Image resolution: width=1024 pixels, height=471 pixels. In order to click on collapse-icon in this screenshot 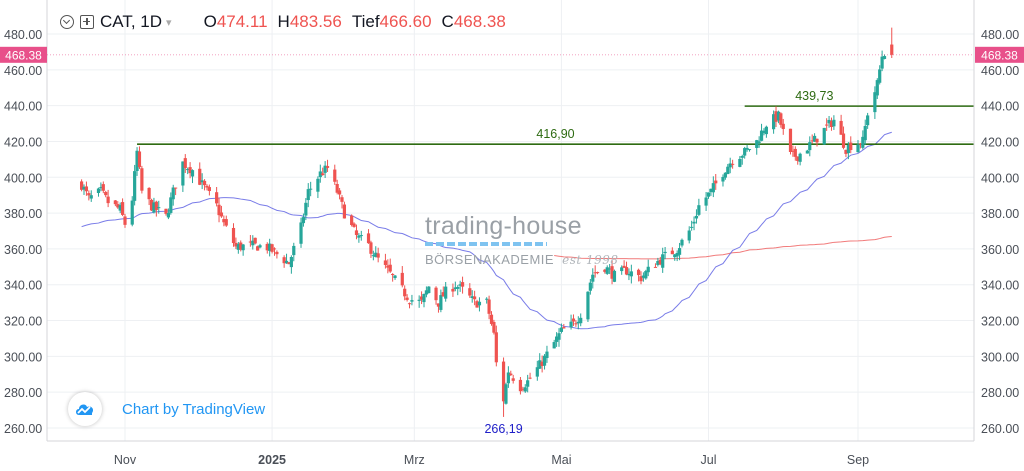, I will do `click(67, 22)`.